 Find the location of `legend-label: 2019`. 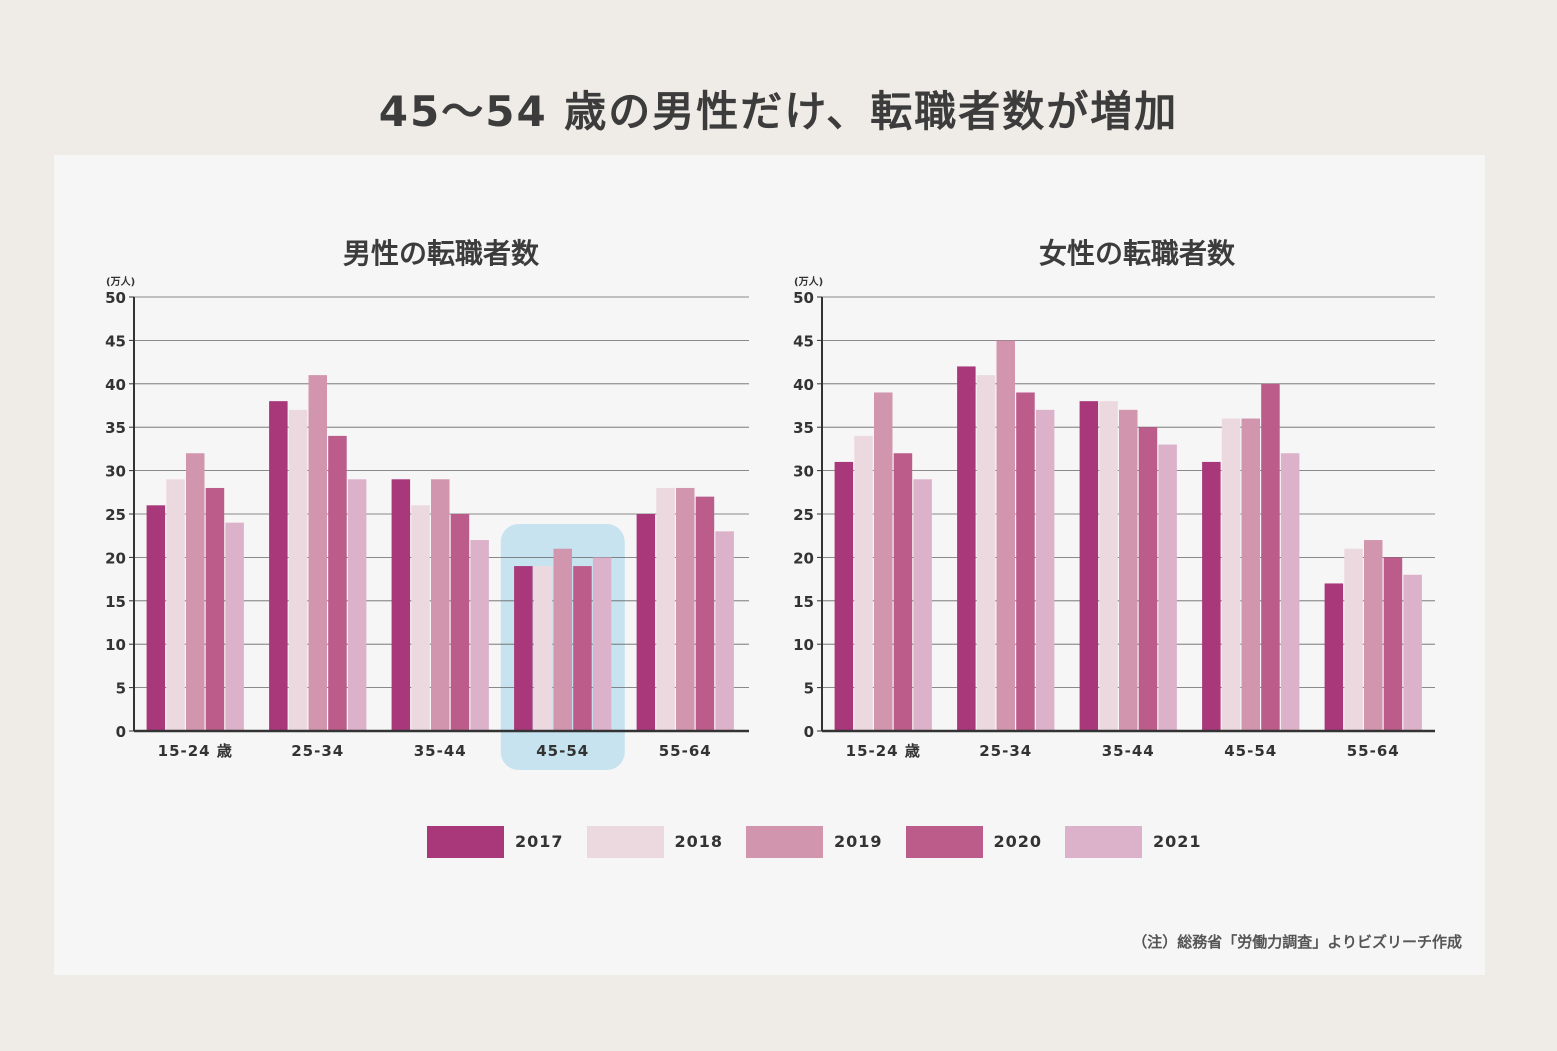

legend-label: 2019 is located at coordinates (858, 841).